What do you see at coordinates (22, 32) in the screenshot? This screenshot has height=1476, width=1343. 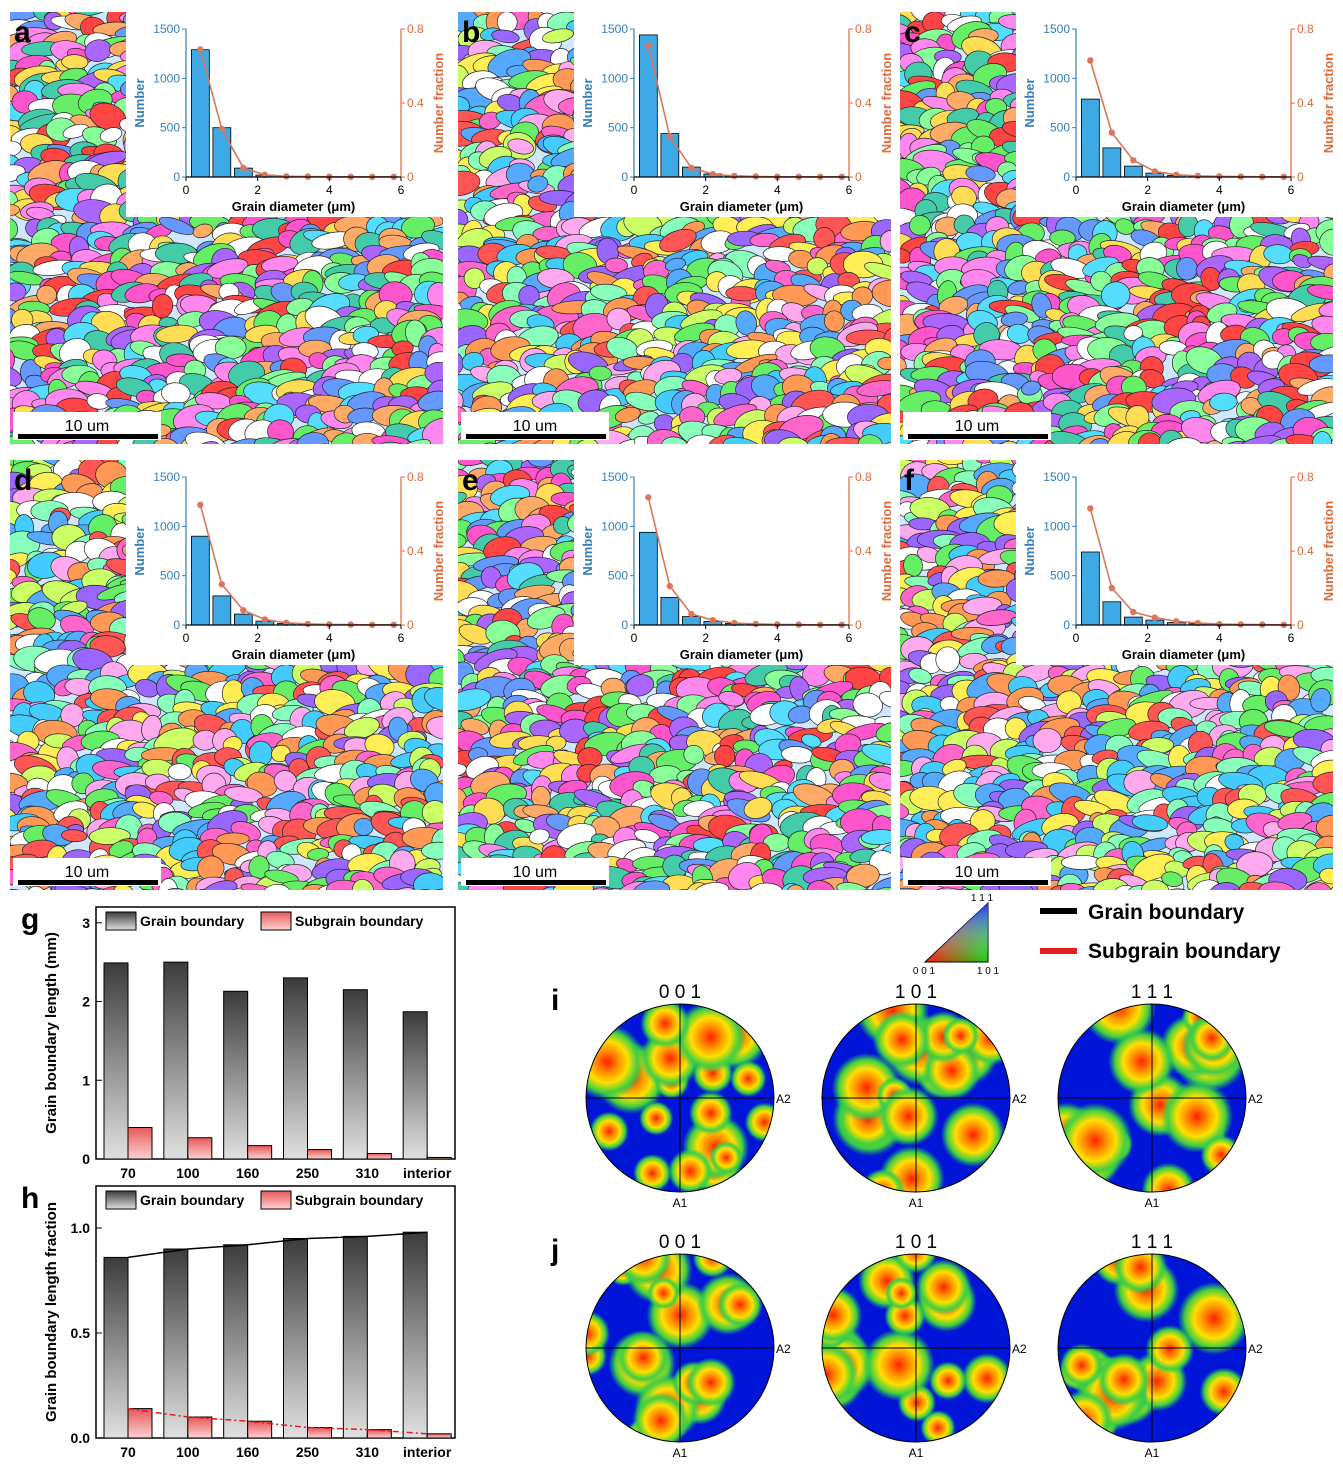 I see `panel-label: a` at bounding box center [22, 32].